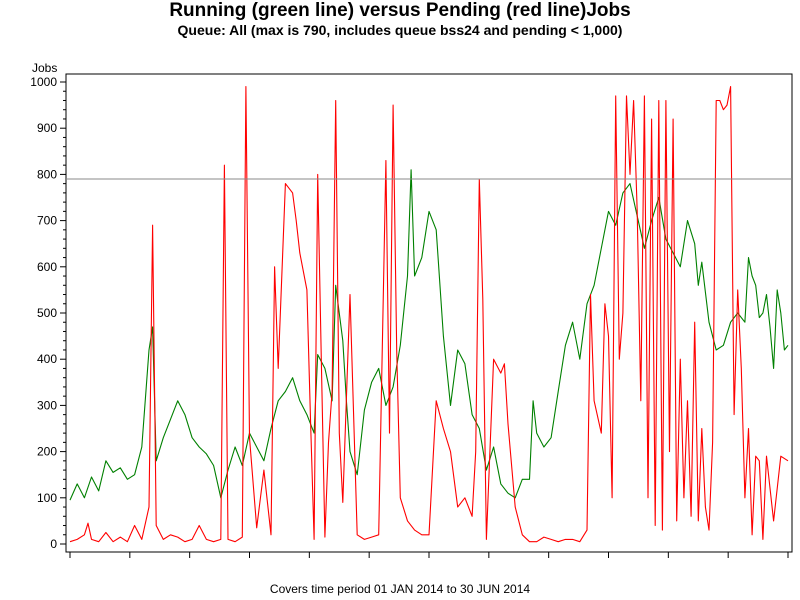 This screenshot has width=800, height=600. I want to click on y-tick-label: 800, so click(47, 174).